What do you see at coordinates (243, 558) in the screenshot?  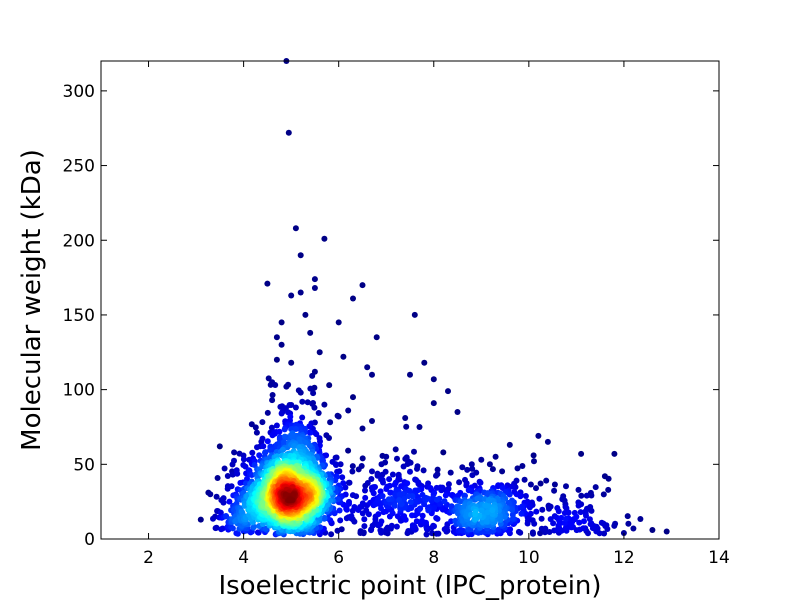 I see `x-tick-label: 4` at bounding box center [243, 558].